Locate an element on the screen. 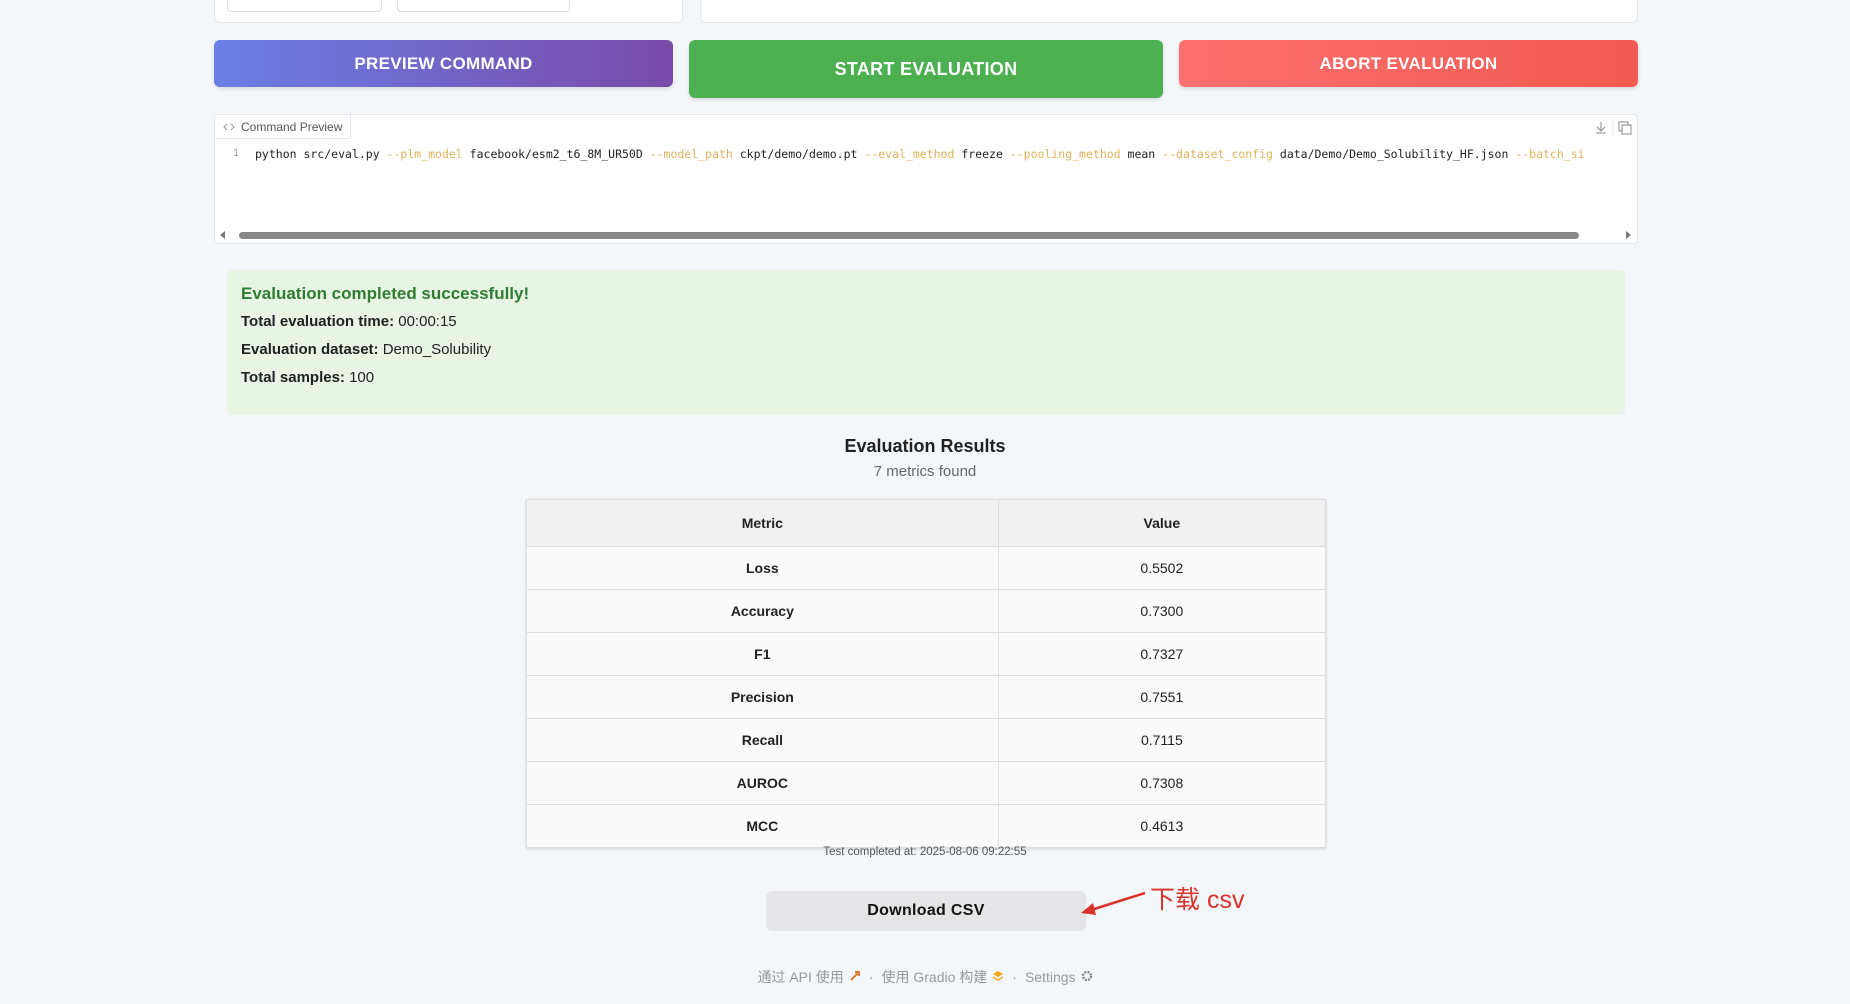  command-flag: --dataset_config is located at coordinates (1217, 154).